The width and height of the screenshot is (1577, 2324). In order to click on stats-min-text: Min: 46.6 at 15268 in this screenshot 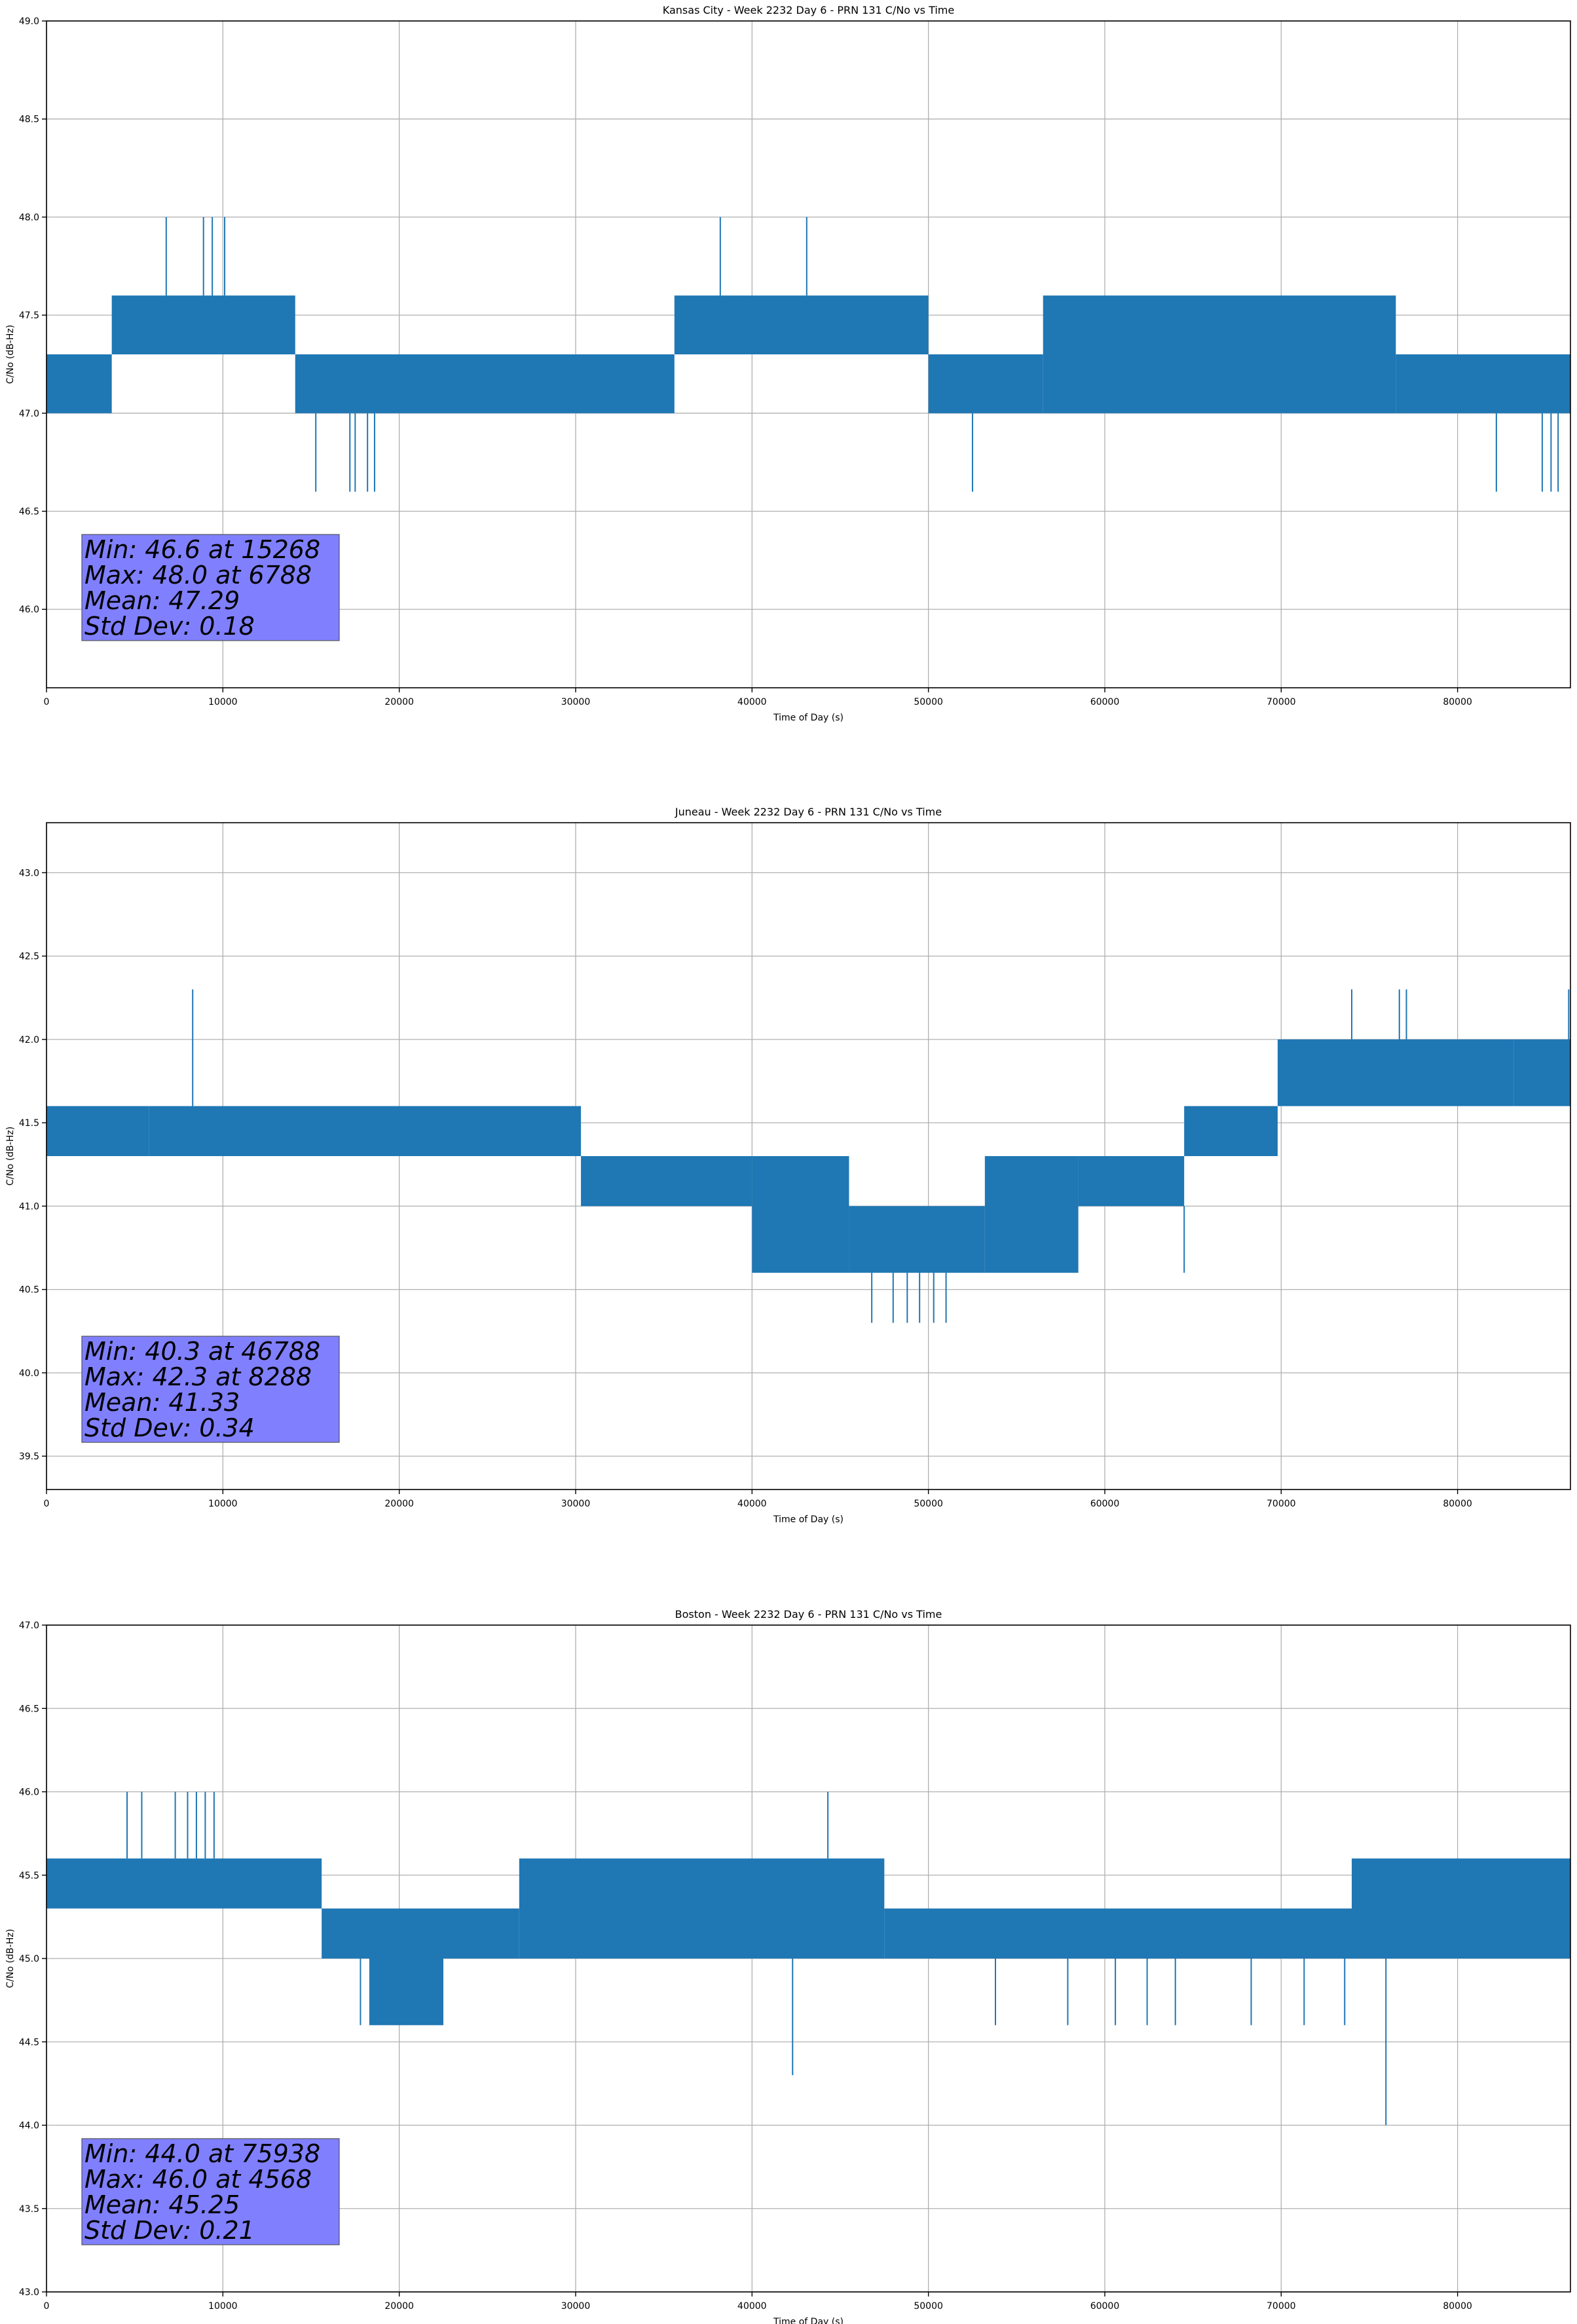, I will do `click(202, 549)`.